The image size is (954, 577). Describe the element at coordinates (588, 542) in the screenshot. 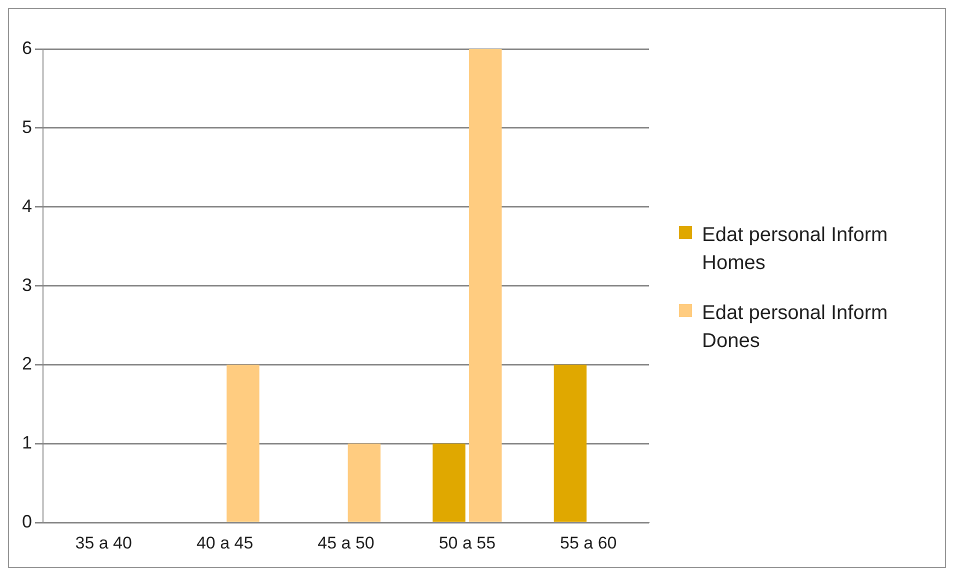

I see `x-tick-label: 55 a 60` at that location.